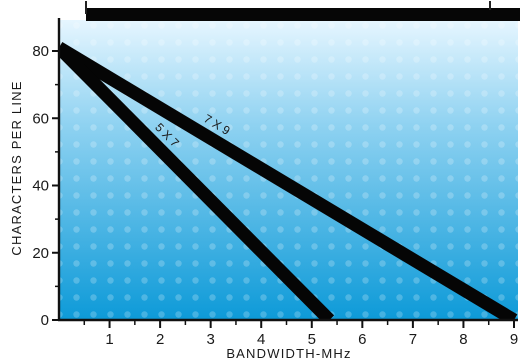  What do you see at coordinates (160, 339) in the screenshot?
I see `x-tick-label: 2` at bounding box center [160, 339].